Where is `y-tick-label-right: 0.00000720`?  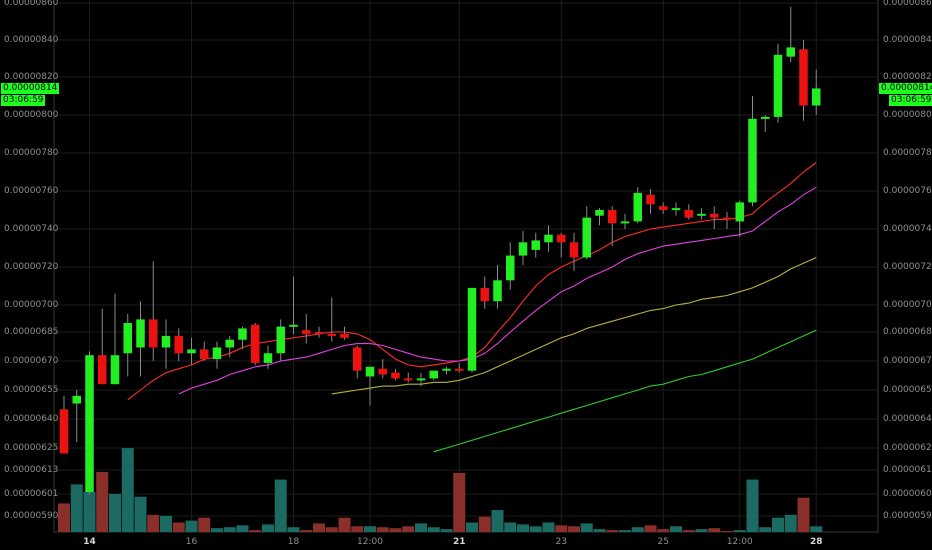
y-tick-label-right: 0.00000720 is located at coordinates (907, 267).